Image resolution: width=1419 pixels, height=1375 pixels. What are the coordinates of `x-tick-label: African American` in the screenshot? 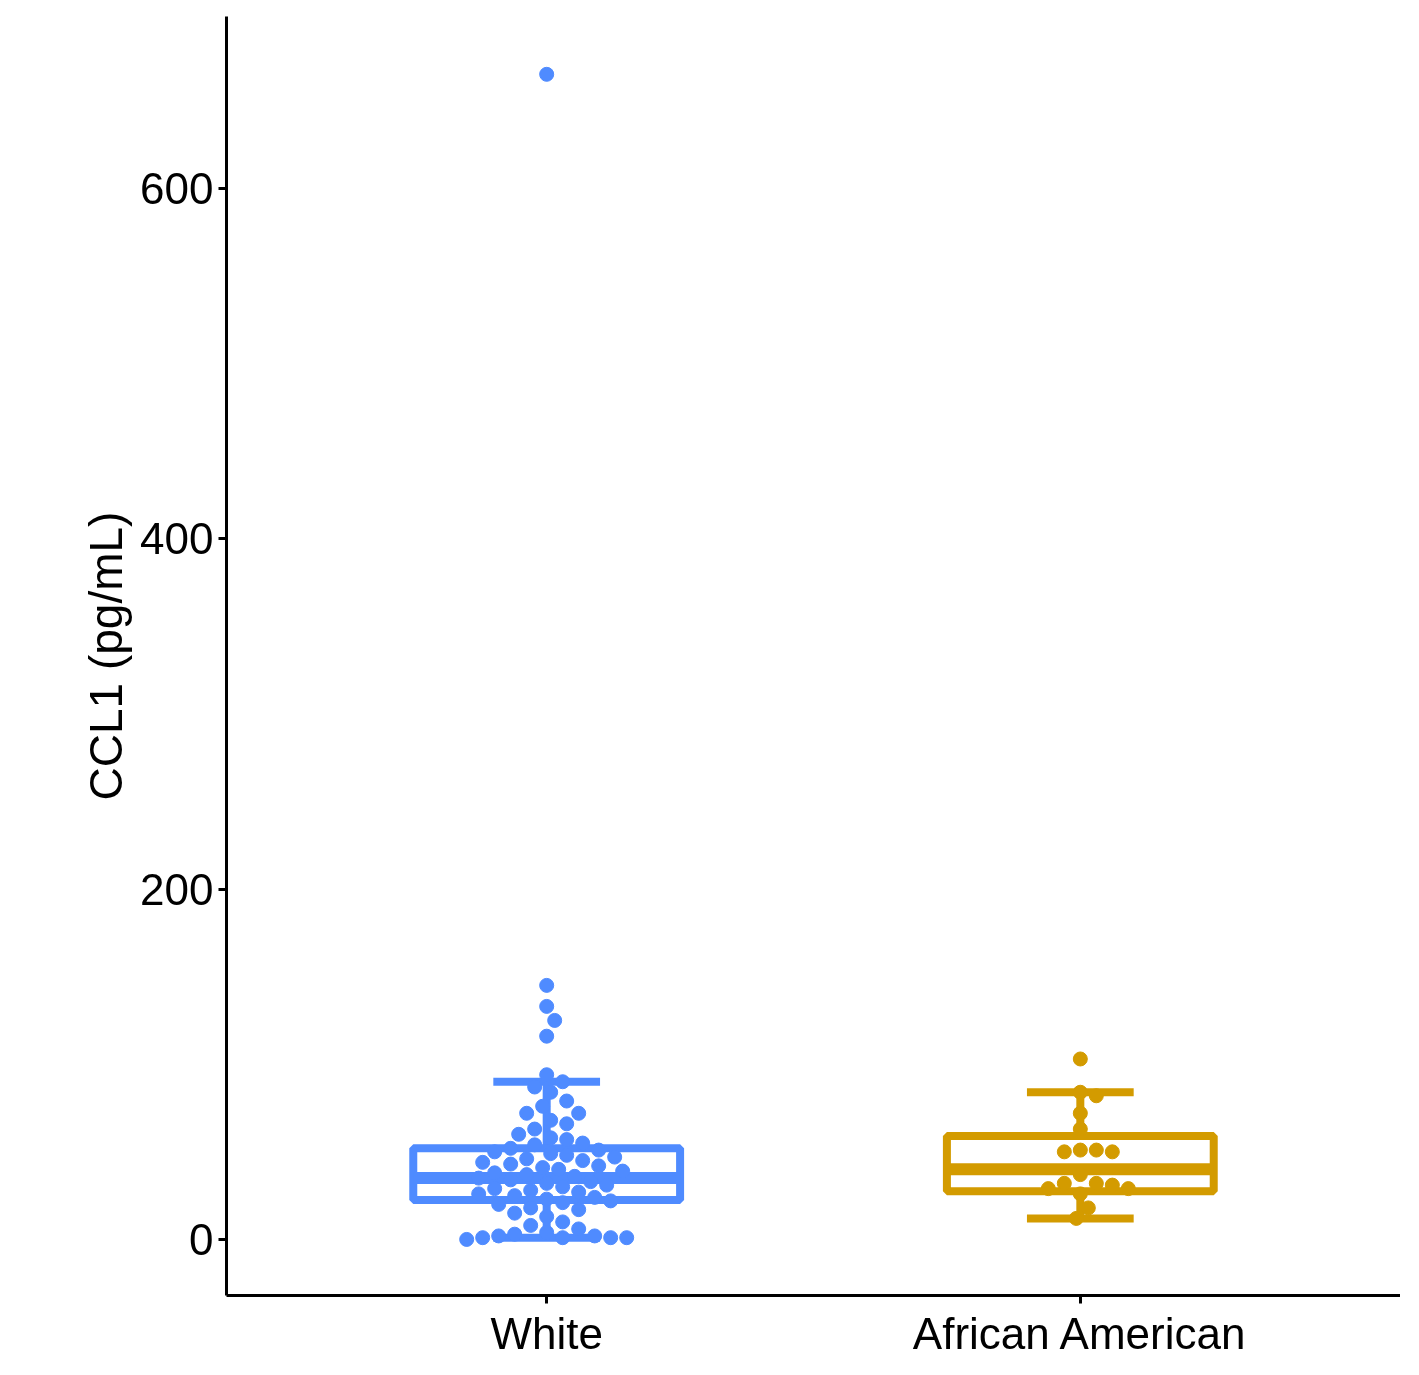 It's located at (1079, 1333).